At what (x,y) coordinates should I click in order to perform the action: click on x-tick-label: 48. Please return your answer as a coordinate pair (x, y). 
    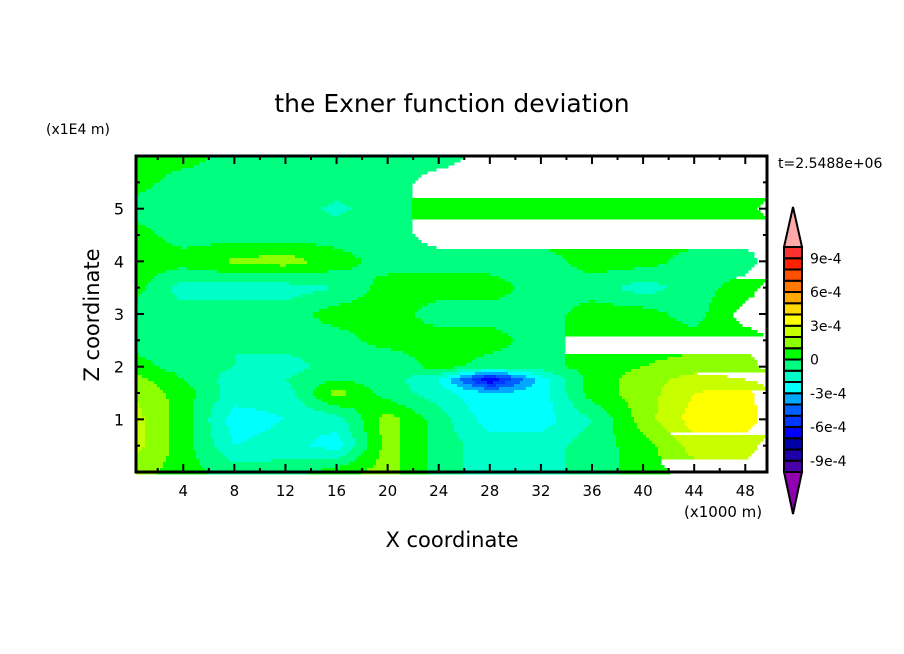
    Looking at the image, I should click on (745, 491).